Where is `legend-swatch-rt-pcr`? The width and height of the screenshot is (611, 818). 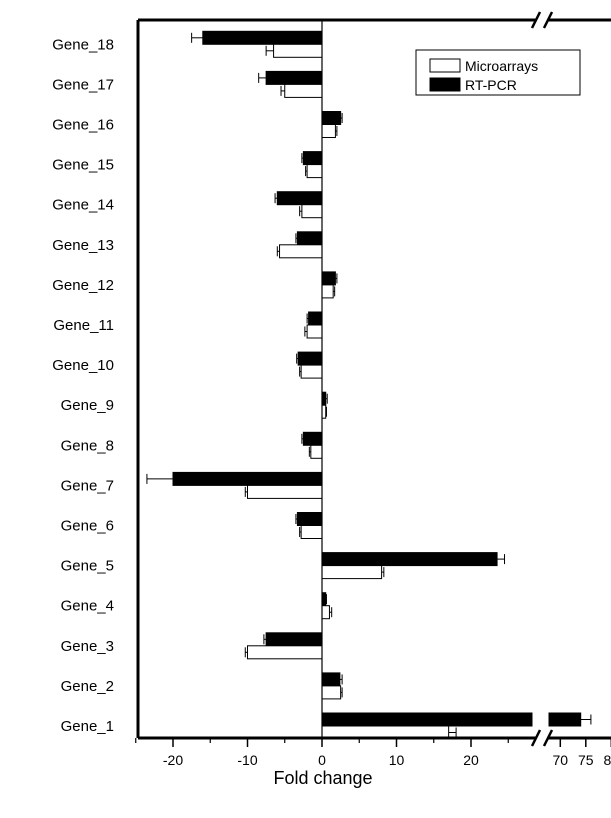 legend-swatch-rt-pcr is located at coordinates (445, 84).